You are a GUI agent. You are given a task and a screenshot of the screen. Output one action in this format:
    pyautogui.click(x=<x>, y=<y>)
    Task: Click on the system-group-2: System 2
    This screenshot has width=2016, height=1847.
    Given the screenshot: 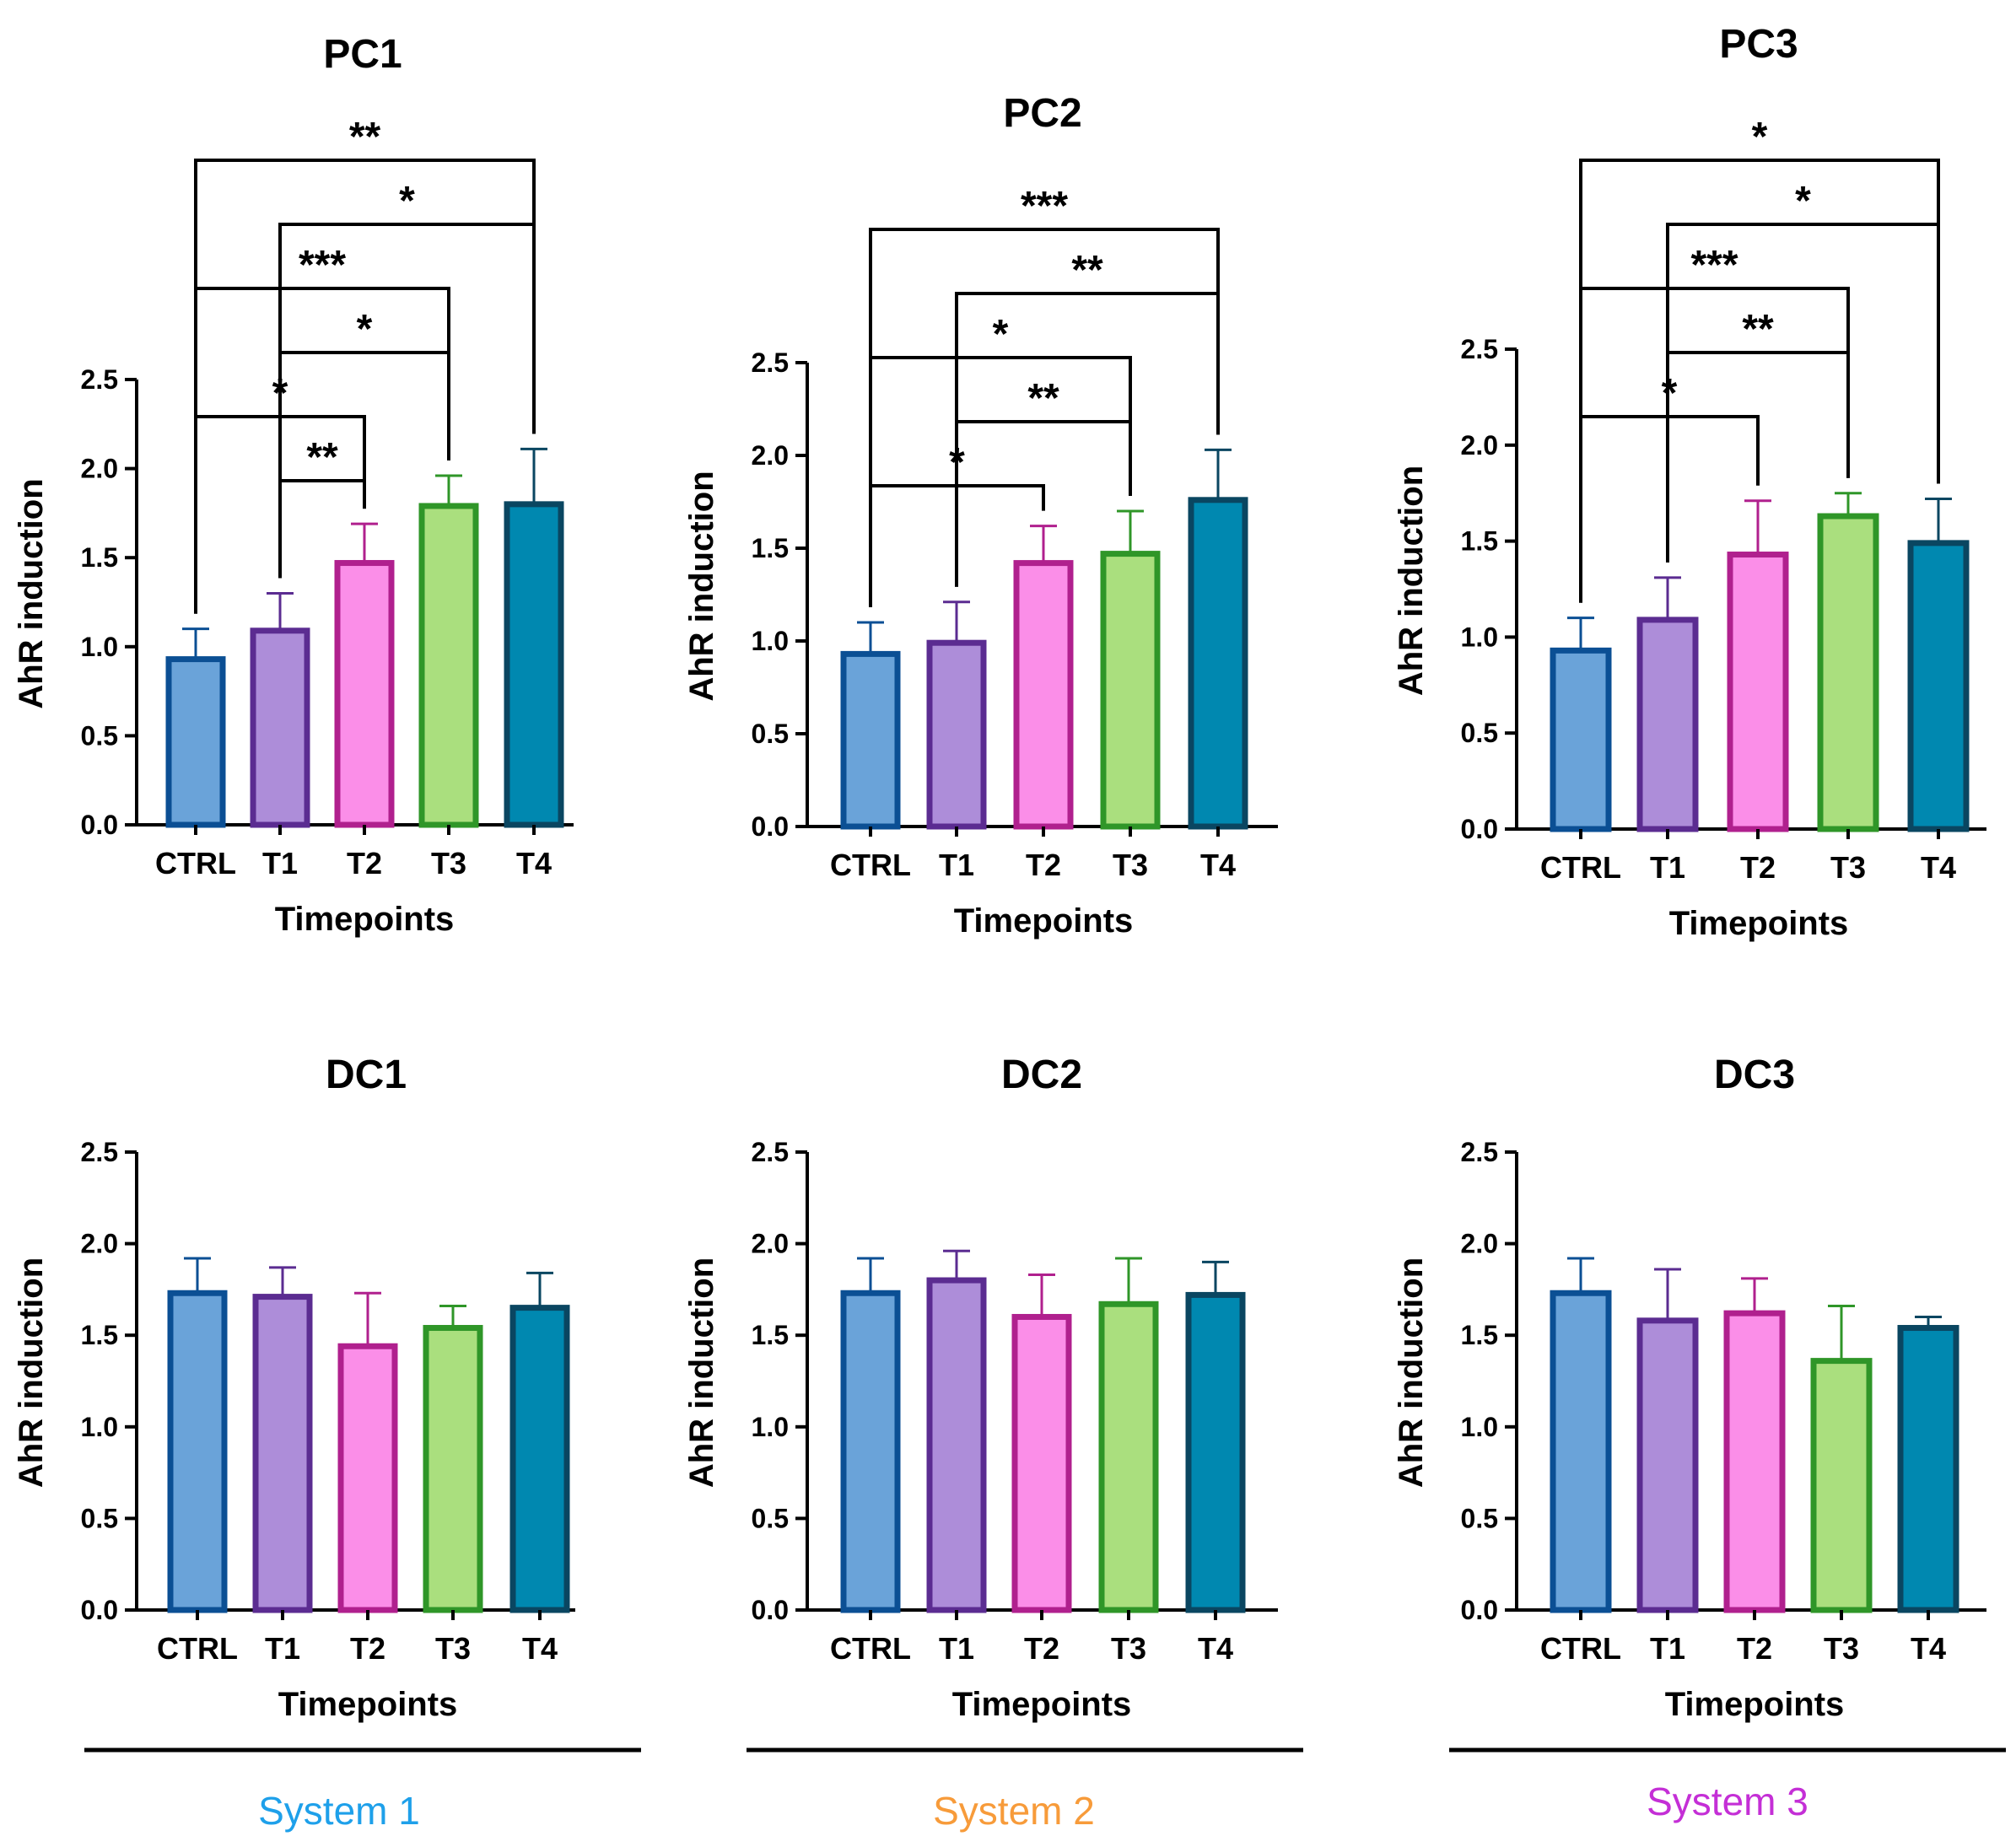 What is the action you would take?
    pyautogui.click(x=1025, y=1790)
    